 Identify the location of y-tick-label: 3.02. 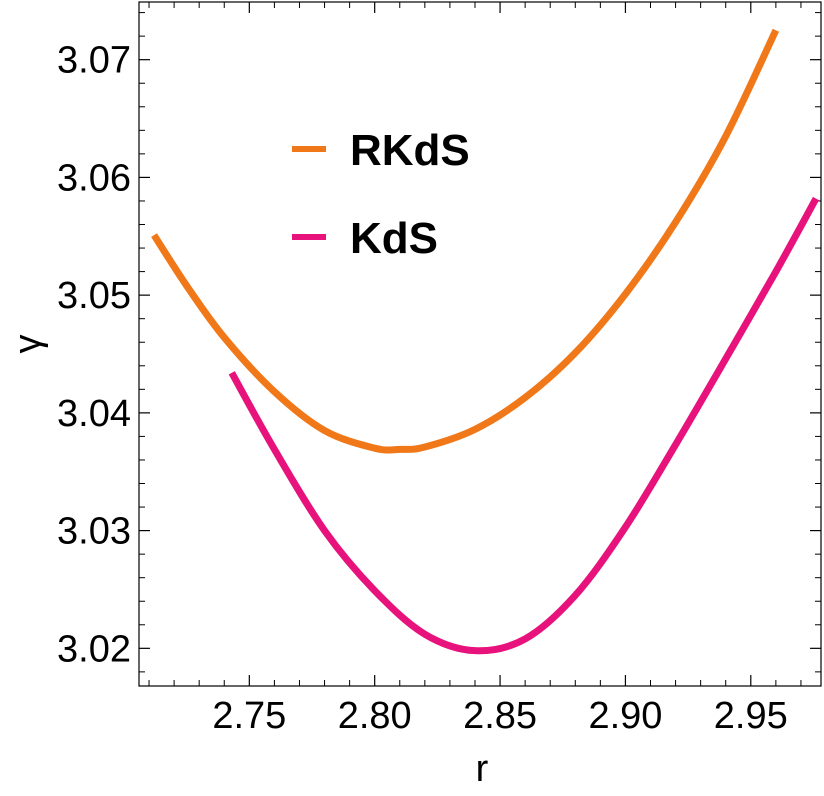
(94, 649).